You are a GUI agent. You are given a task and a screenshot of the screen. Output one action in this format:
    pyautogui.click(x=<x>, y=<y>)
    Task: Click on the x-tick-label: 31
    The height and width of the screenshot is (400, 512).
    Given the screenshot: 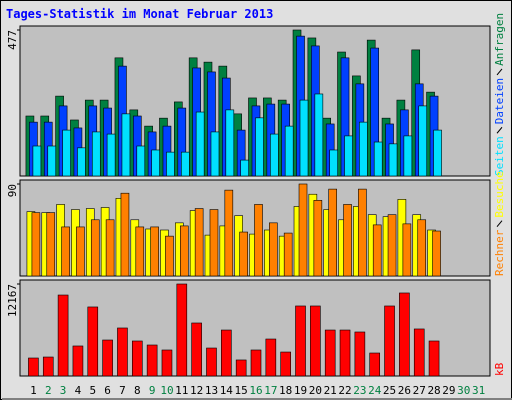 What is the action you would take?
    pyautogui.click(x=478, y=390)
    